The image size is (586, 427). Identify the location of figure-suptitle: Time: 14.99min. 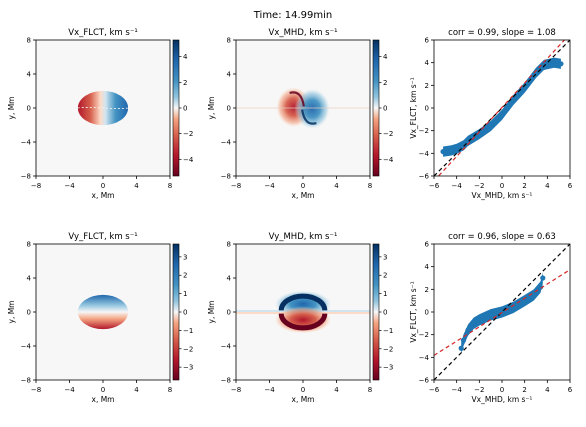
(293, 15).